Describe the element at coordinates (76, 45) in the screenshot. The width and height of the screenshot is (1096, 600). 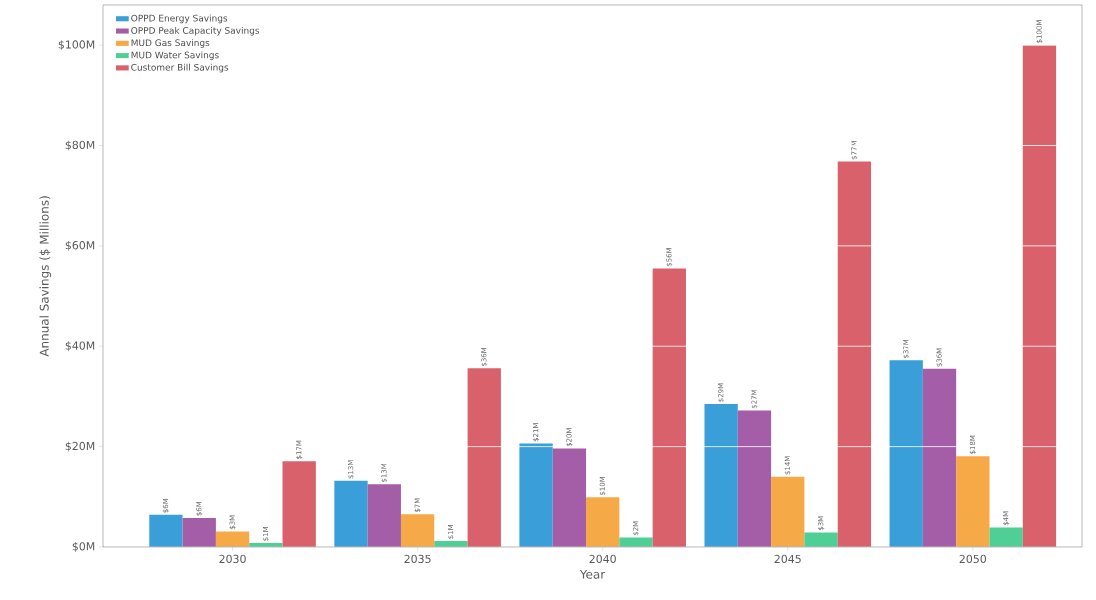
I see `y-tick-label: $100M` at that location.